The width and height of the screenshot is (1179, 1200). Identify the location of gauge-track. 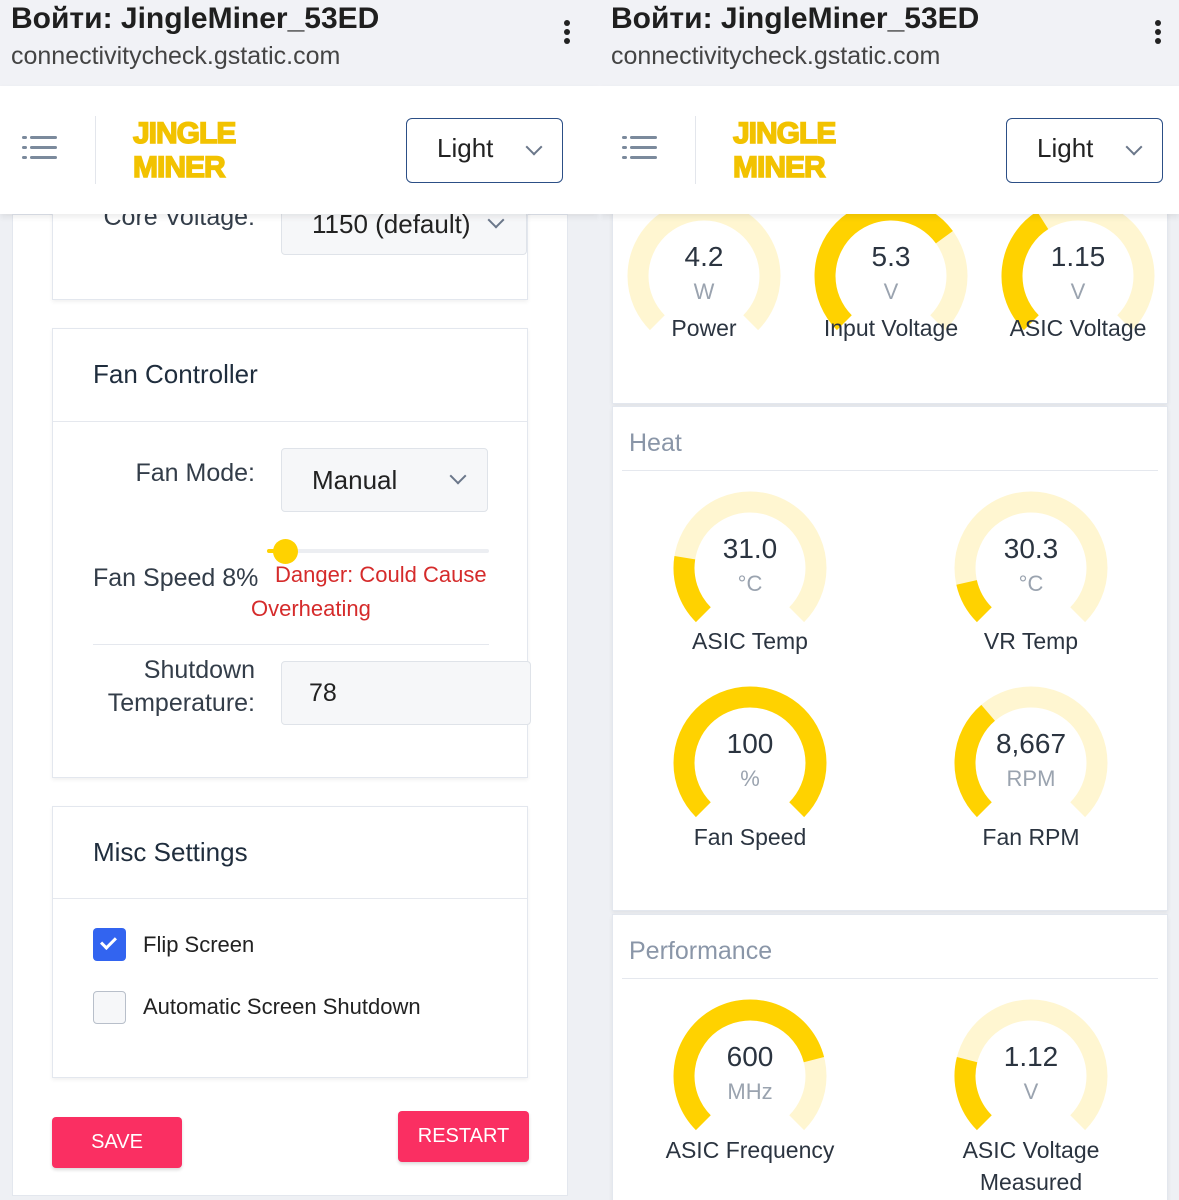
(1031, 557).